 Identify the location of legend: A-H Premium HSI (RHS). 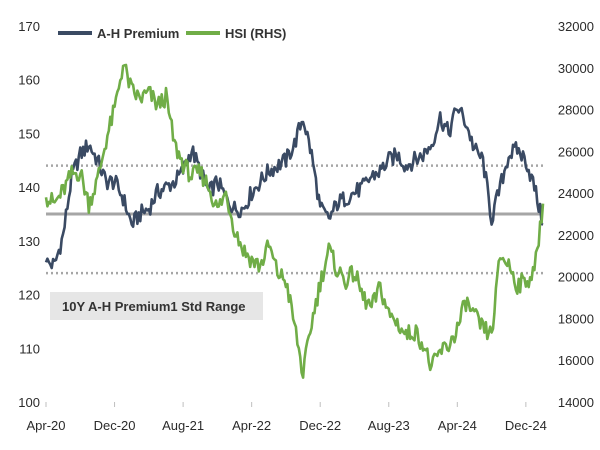
(172, 33).